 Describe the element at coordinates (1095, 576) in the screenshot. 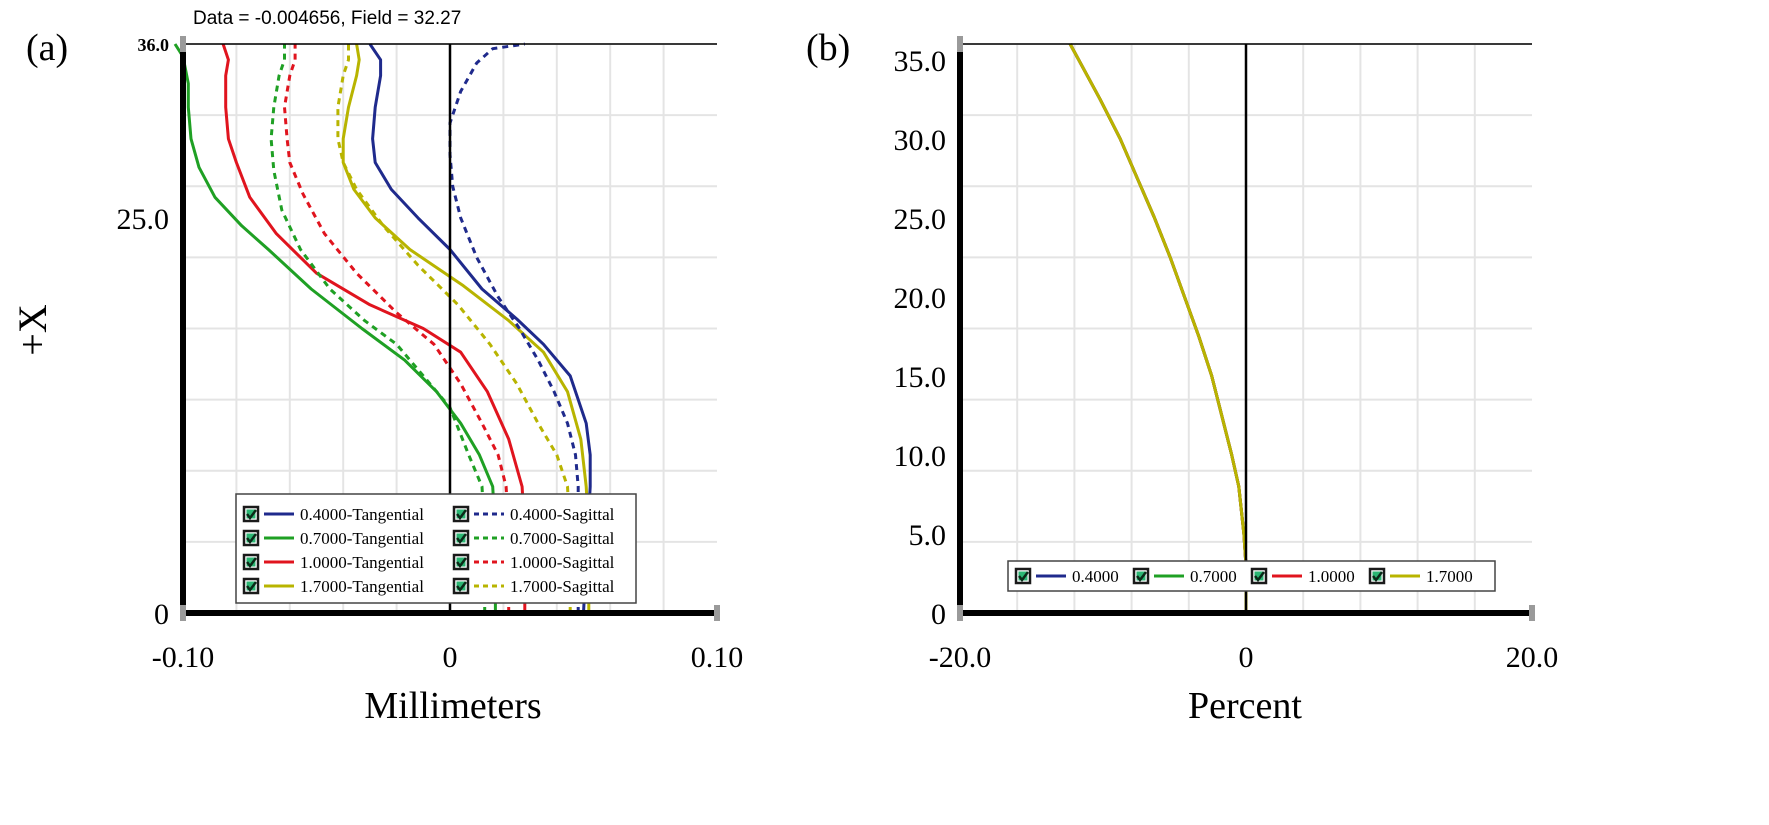

I see `legend-label: 0.4000` at that location.